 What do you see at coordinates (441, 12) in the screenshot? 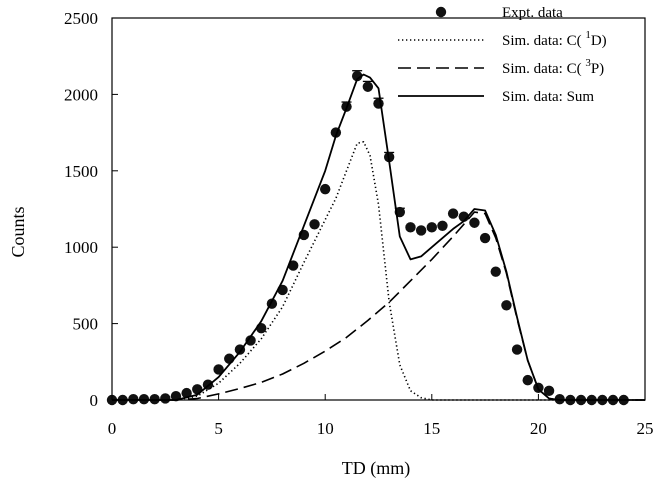
I see `legend-marker` at bounding box center [441, 12].